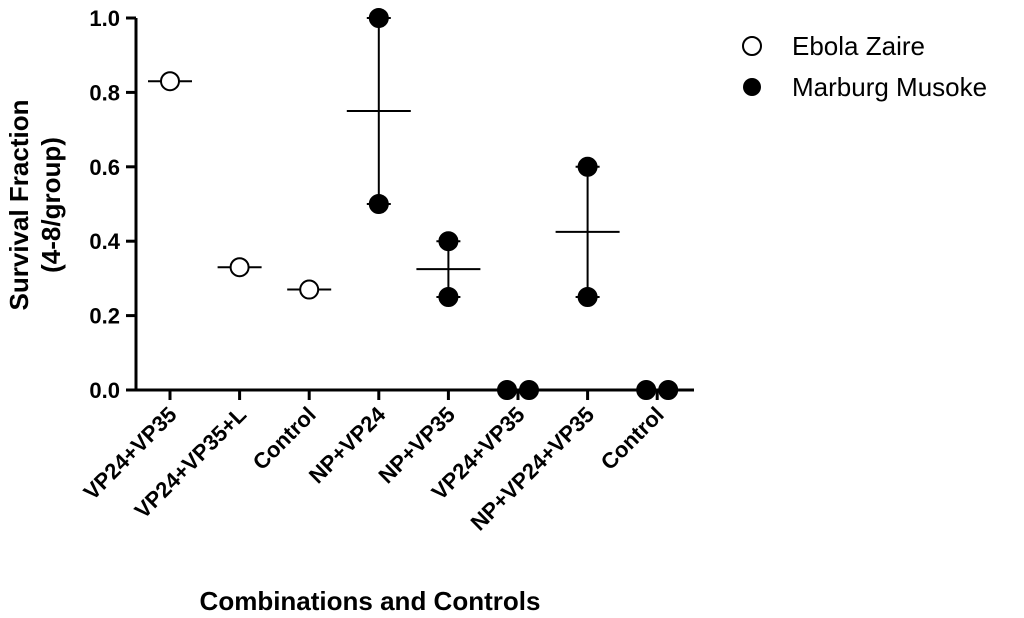  What do you see at coordinates (51, 205) in the screenshot?
I see `y-axis-title-line-2: (4-8/group)` at bounding box center [51, 205].